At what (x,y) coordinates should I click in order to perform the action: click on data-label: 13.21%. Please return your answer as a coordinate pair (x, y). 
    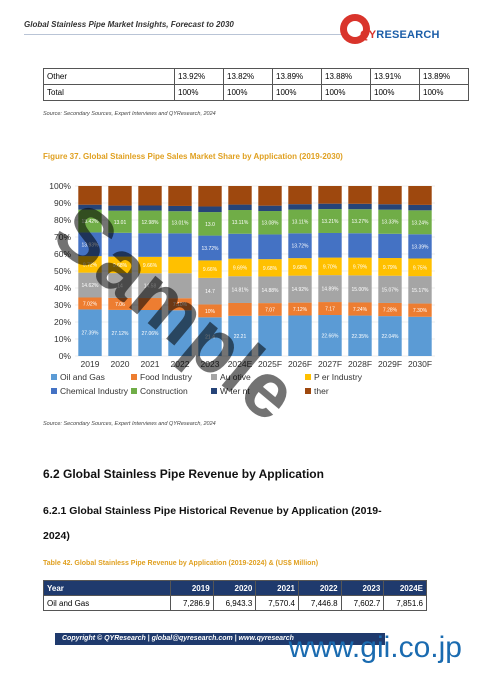
    Looking at the image, I should click on (331, 222).